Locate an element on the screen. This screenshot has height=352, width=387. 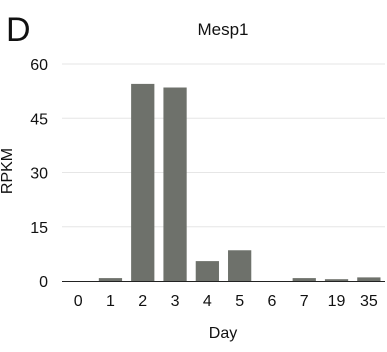
y-tick-label: 45 is located at coordinates (39, 119).